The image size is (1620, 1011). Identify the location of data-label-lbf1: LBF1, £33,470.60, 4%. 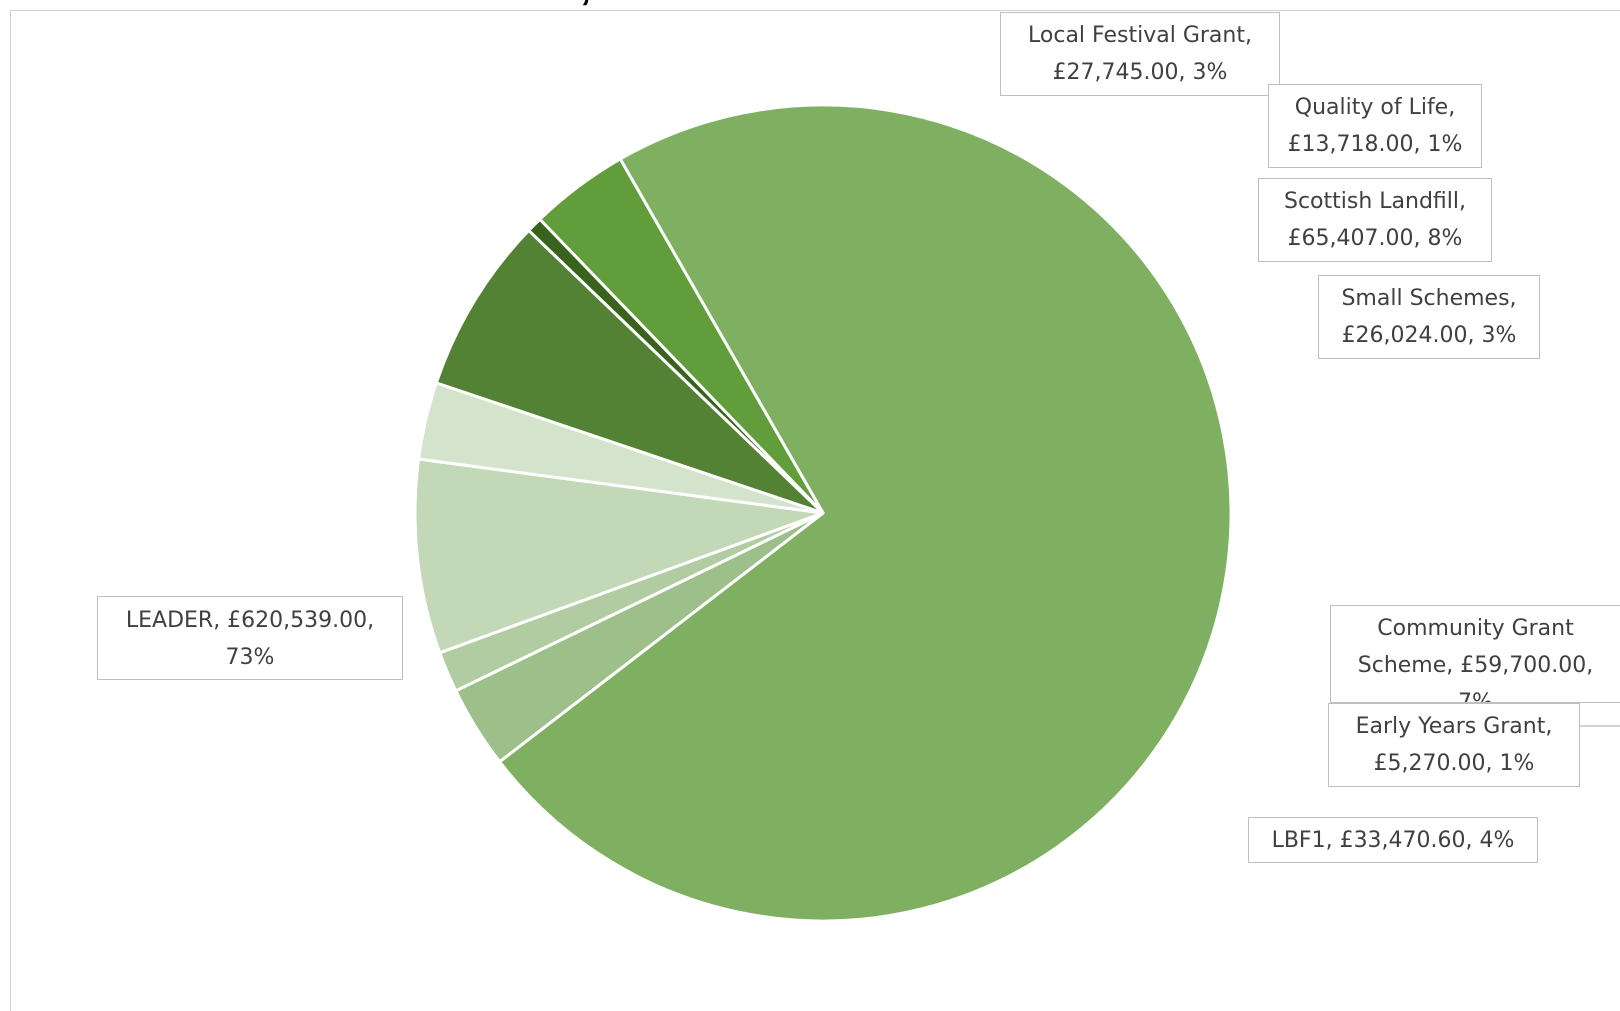
(1393, 840).